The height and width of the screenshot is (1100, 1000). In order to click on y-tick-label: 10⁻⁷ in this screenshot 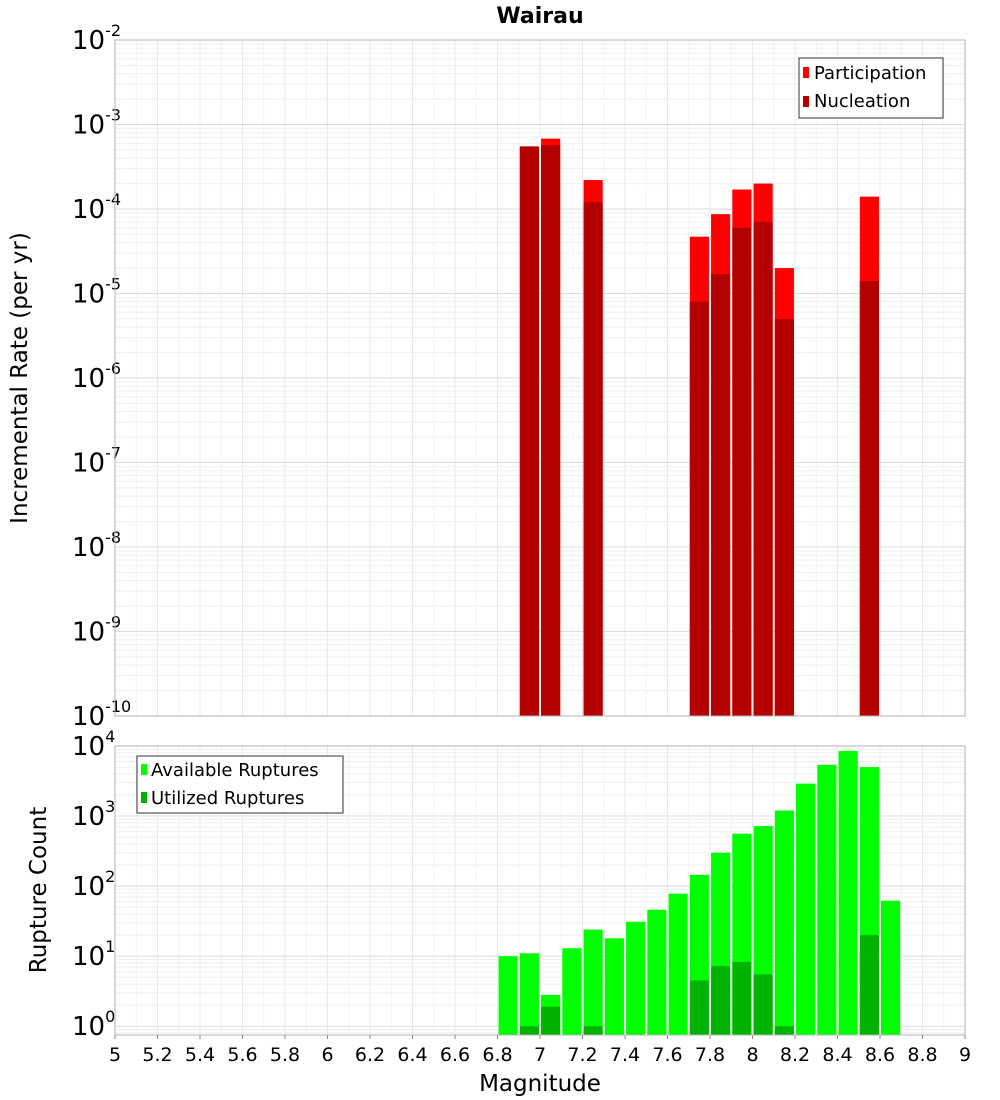, I will do `click(96, 461)`.